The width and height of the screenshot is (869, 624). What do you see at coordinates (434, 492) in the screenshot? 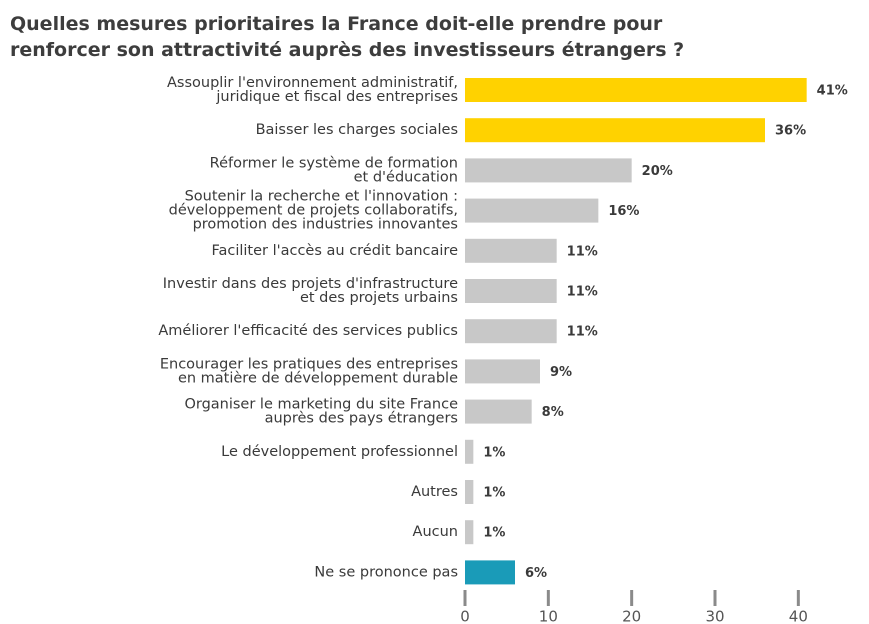
I see `category-label: Autres` at bounding box center [434, 492].